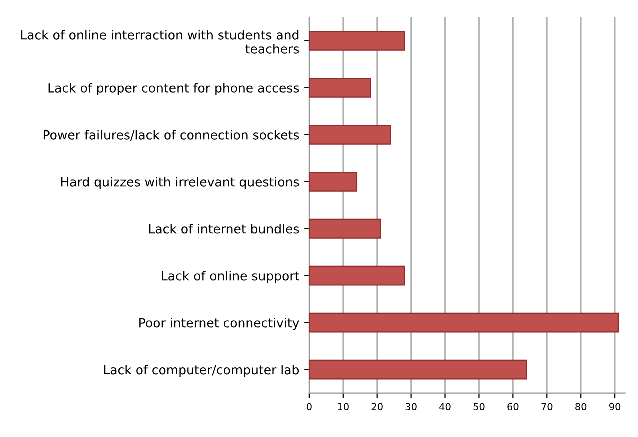  I want to click on x-tick-label: 0, so click(309, 407).